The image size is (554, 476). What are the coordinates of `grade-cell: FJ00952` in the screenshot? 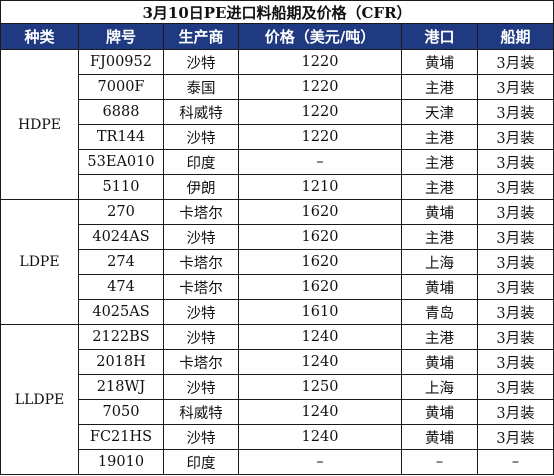 It's located at (121, 62).